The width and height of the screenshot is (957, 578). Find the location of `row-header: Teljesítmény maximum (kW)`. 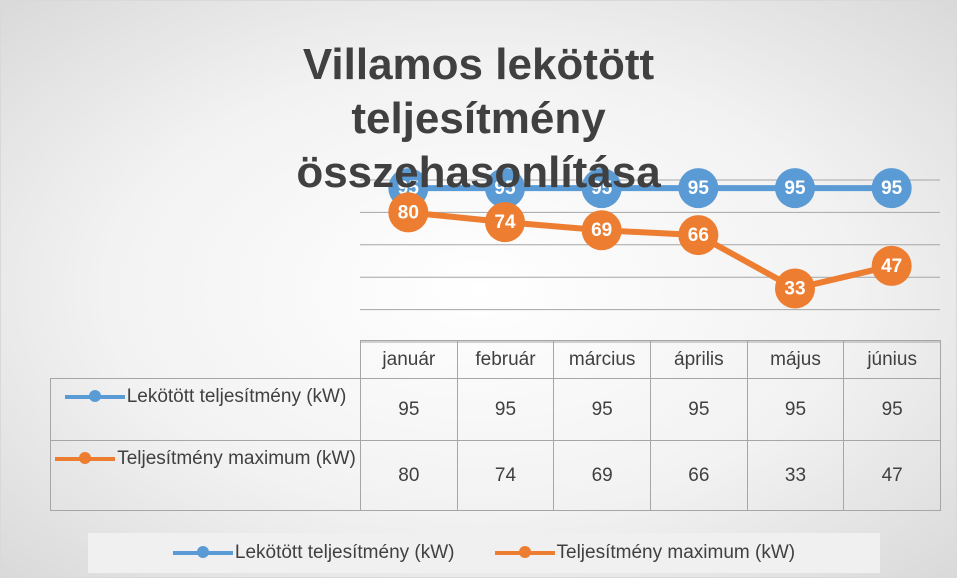

row-header: Teljesítmény maximum (kW) is located at coordinates (205, 475).